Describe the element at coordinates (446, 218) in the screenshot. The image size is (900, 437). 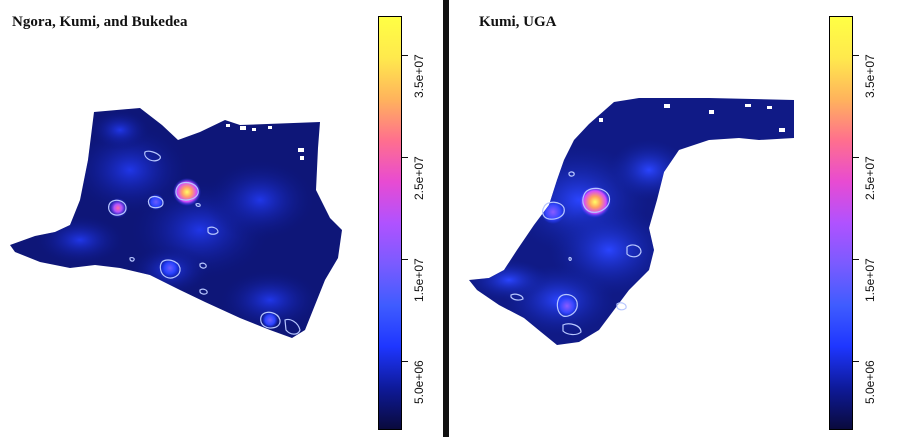
I see `panel-divider` at that location.